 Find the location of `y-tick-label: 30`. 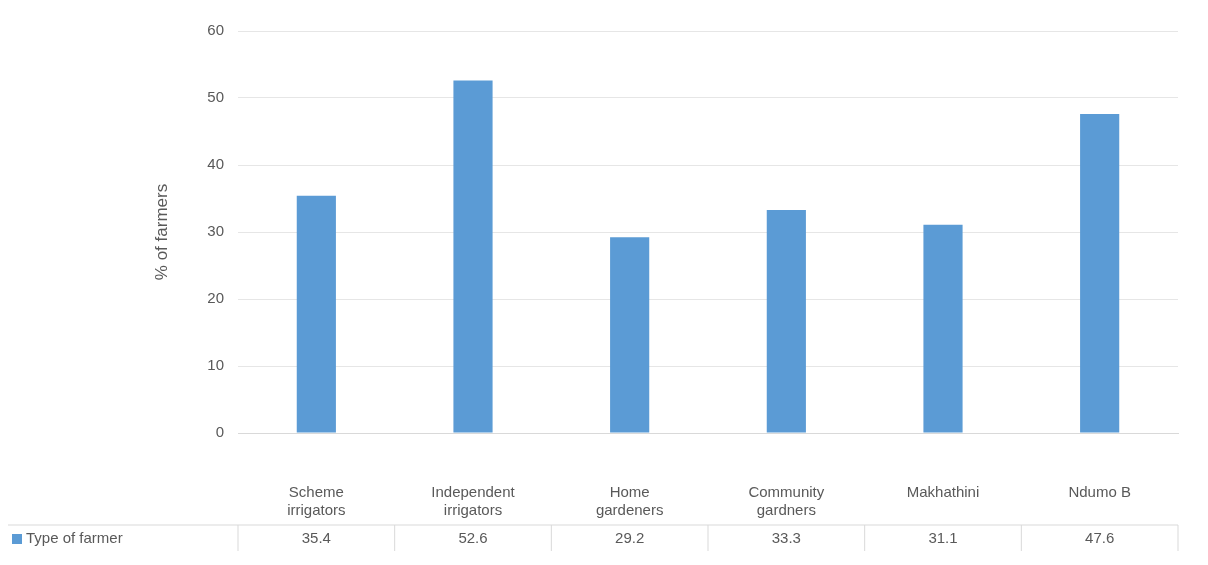

y-tick-label: 30 is located at coordinates (215, 231).